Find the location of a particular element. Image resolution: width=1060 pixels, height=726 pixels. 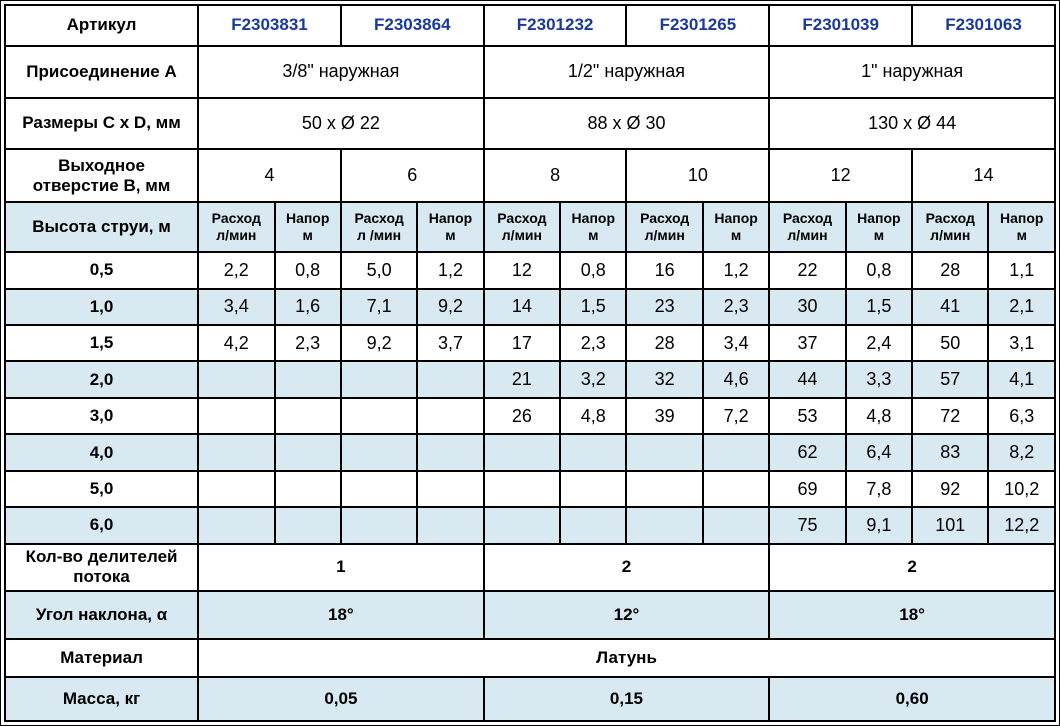

row-flow-dividers: Кол-во делителей потока 1 2 2 is located at coordinates (529, 567).